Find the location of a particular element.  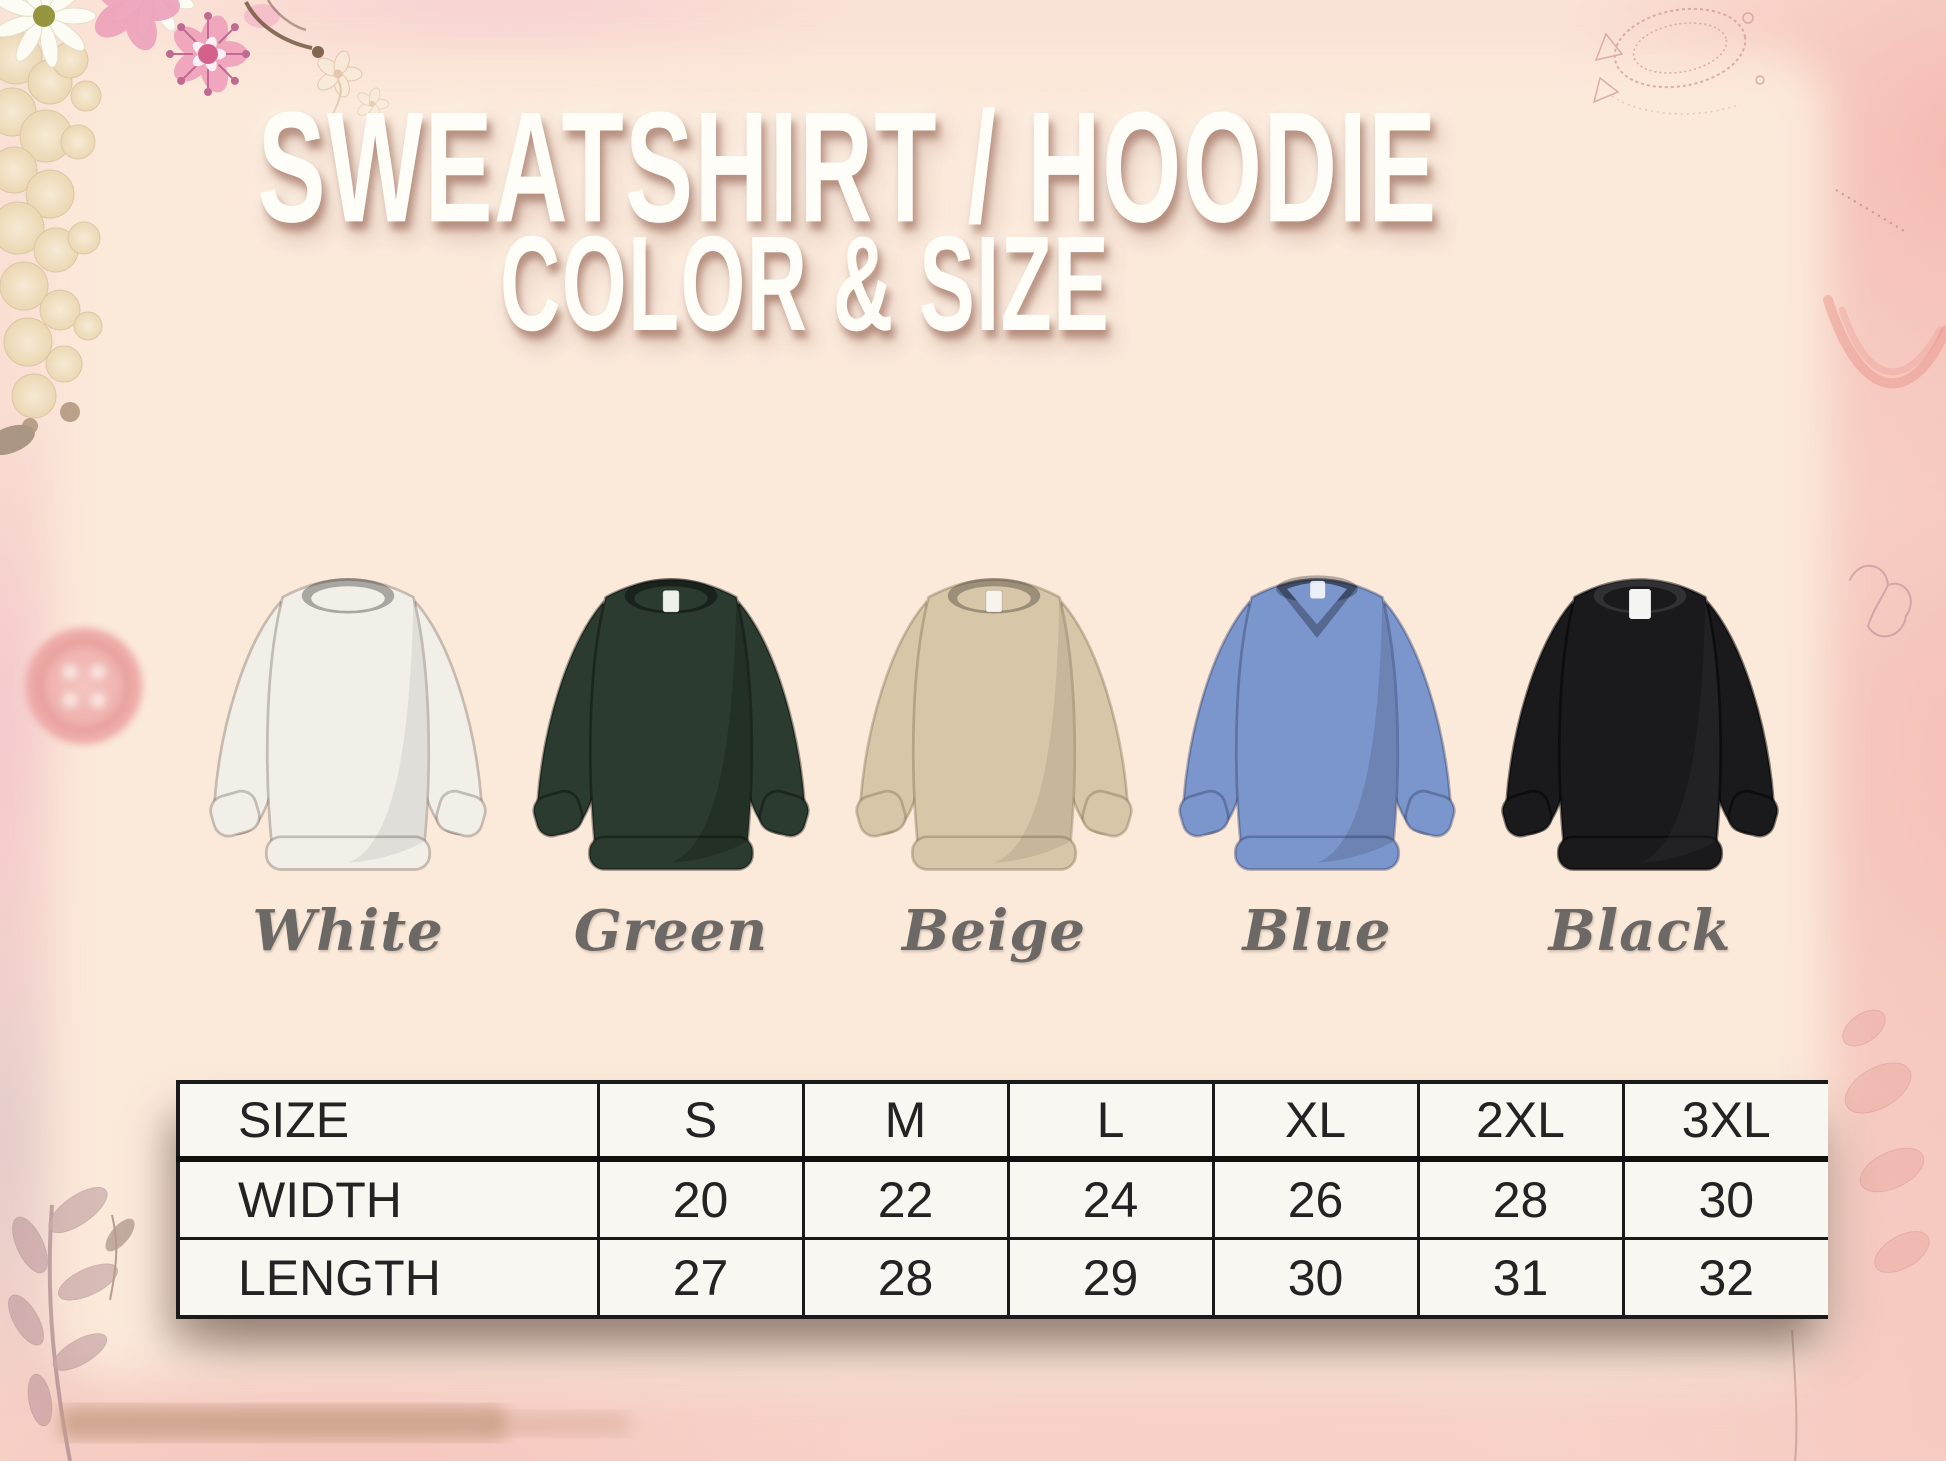

product-label-beige: Beige is located at coordinates (994, 931).